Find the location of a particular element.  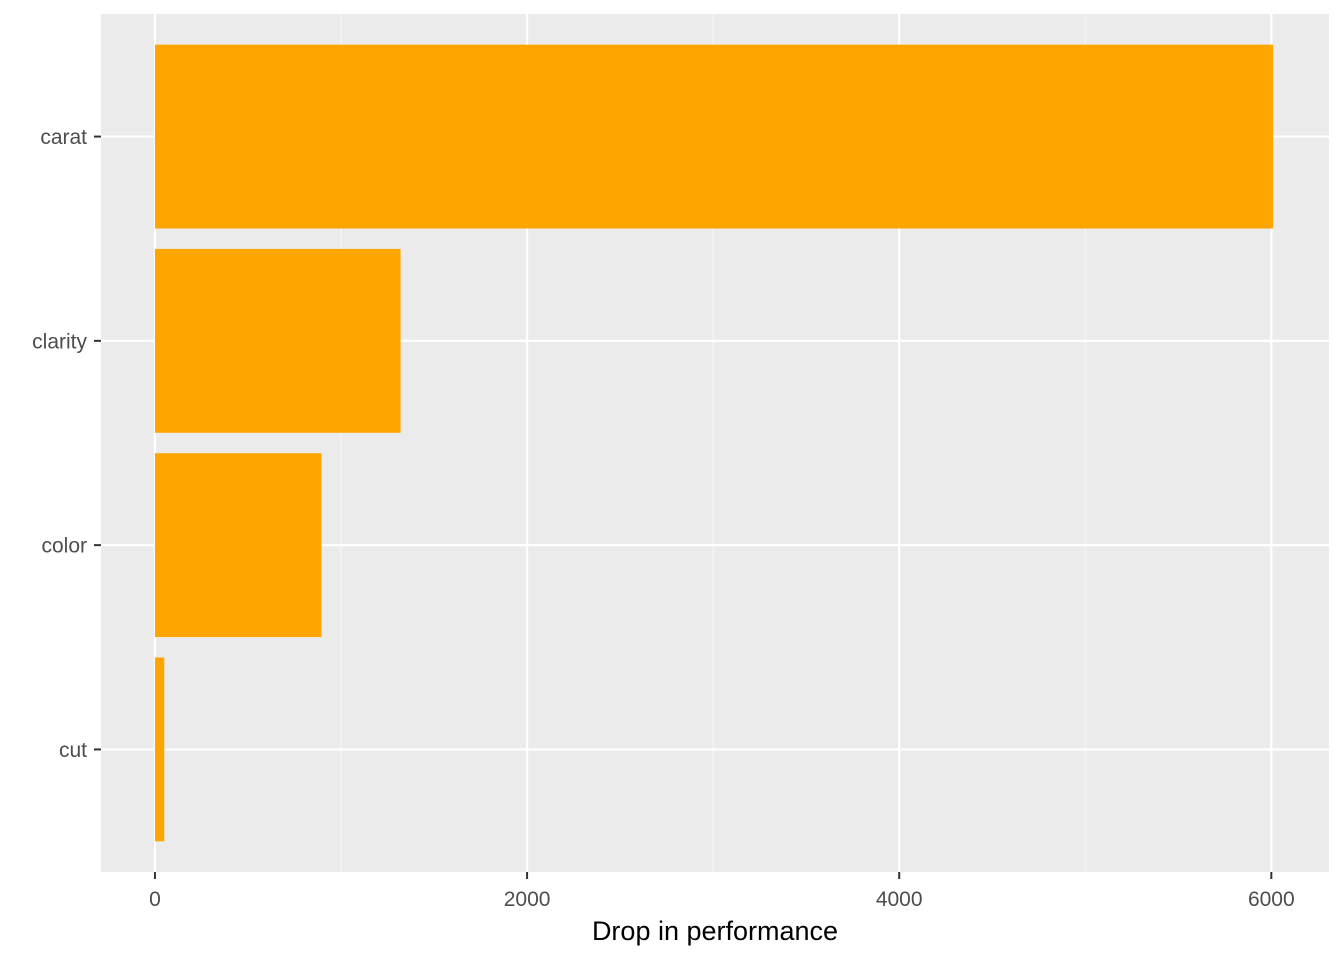

y-tick-label-cut: cut is located at coordinates (73, 750).